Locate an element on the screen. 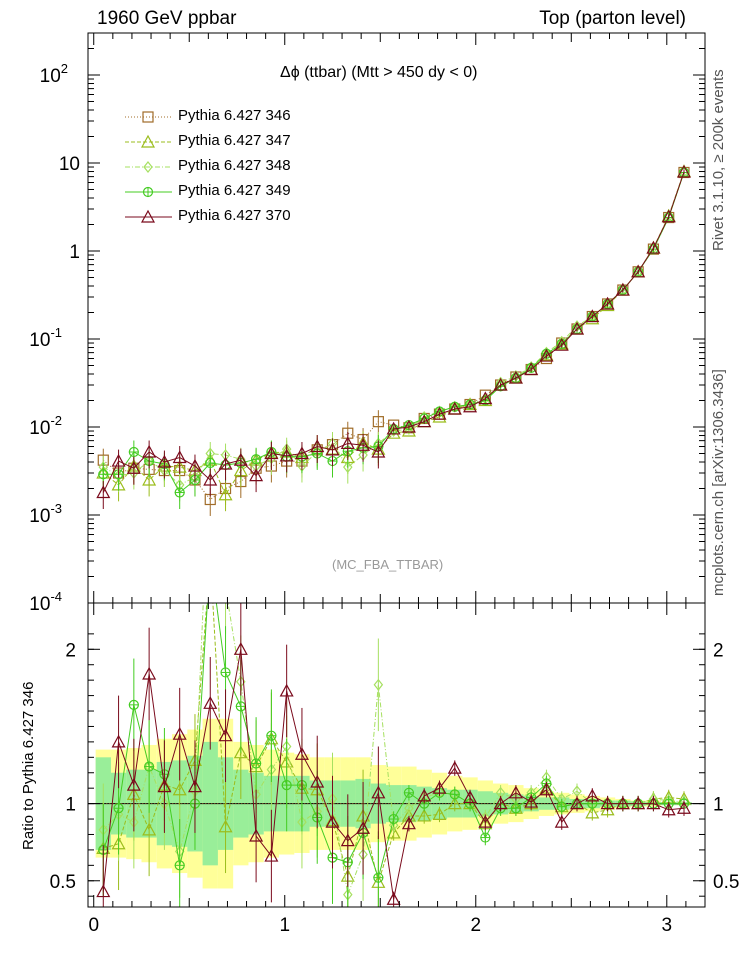 Image resolution: width=746 pixels, height=972 pixels. x-tick-label: 0 is located at coordinates (93, 925).